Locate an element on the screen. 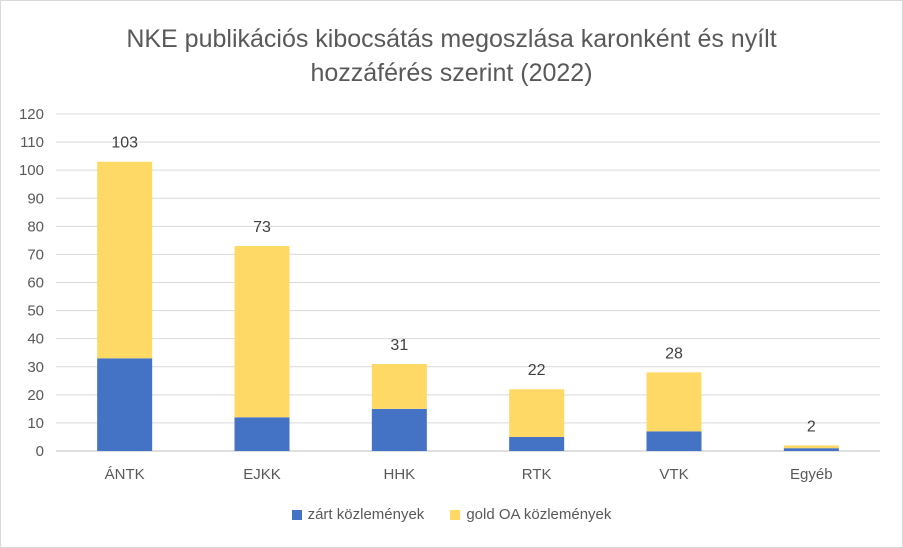 This screenshot has height=548, width=903. y-tick-label: 20 is located at coordinates (35, 395).